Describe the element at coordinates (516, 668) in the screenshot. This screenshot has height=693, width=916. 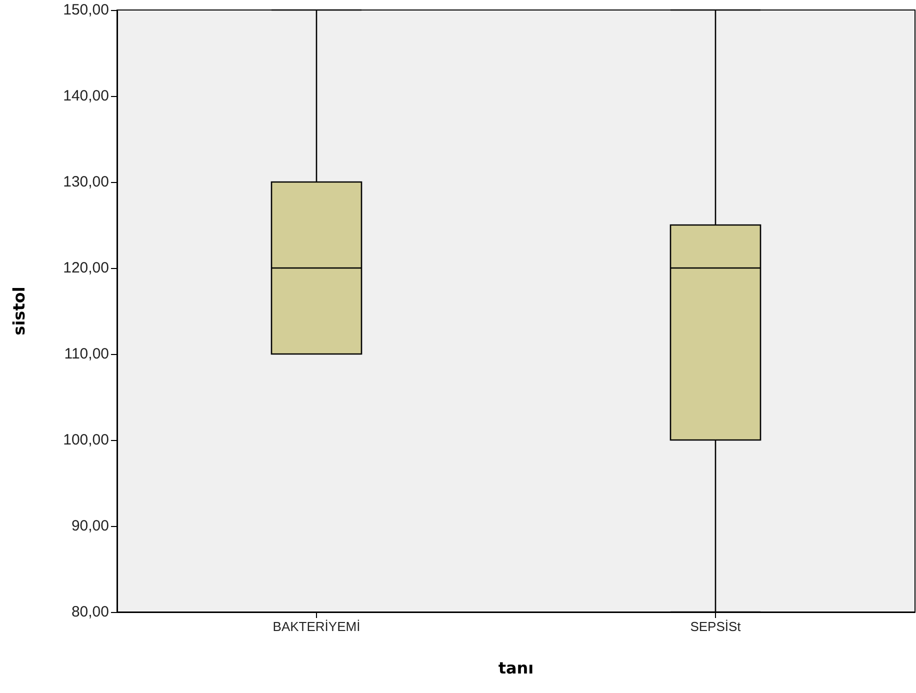
I see `x-axis-title: tanı` at that location.